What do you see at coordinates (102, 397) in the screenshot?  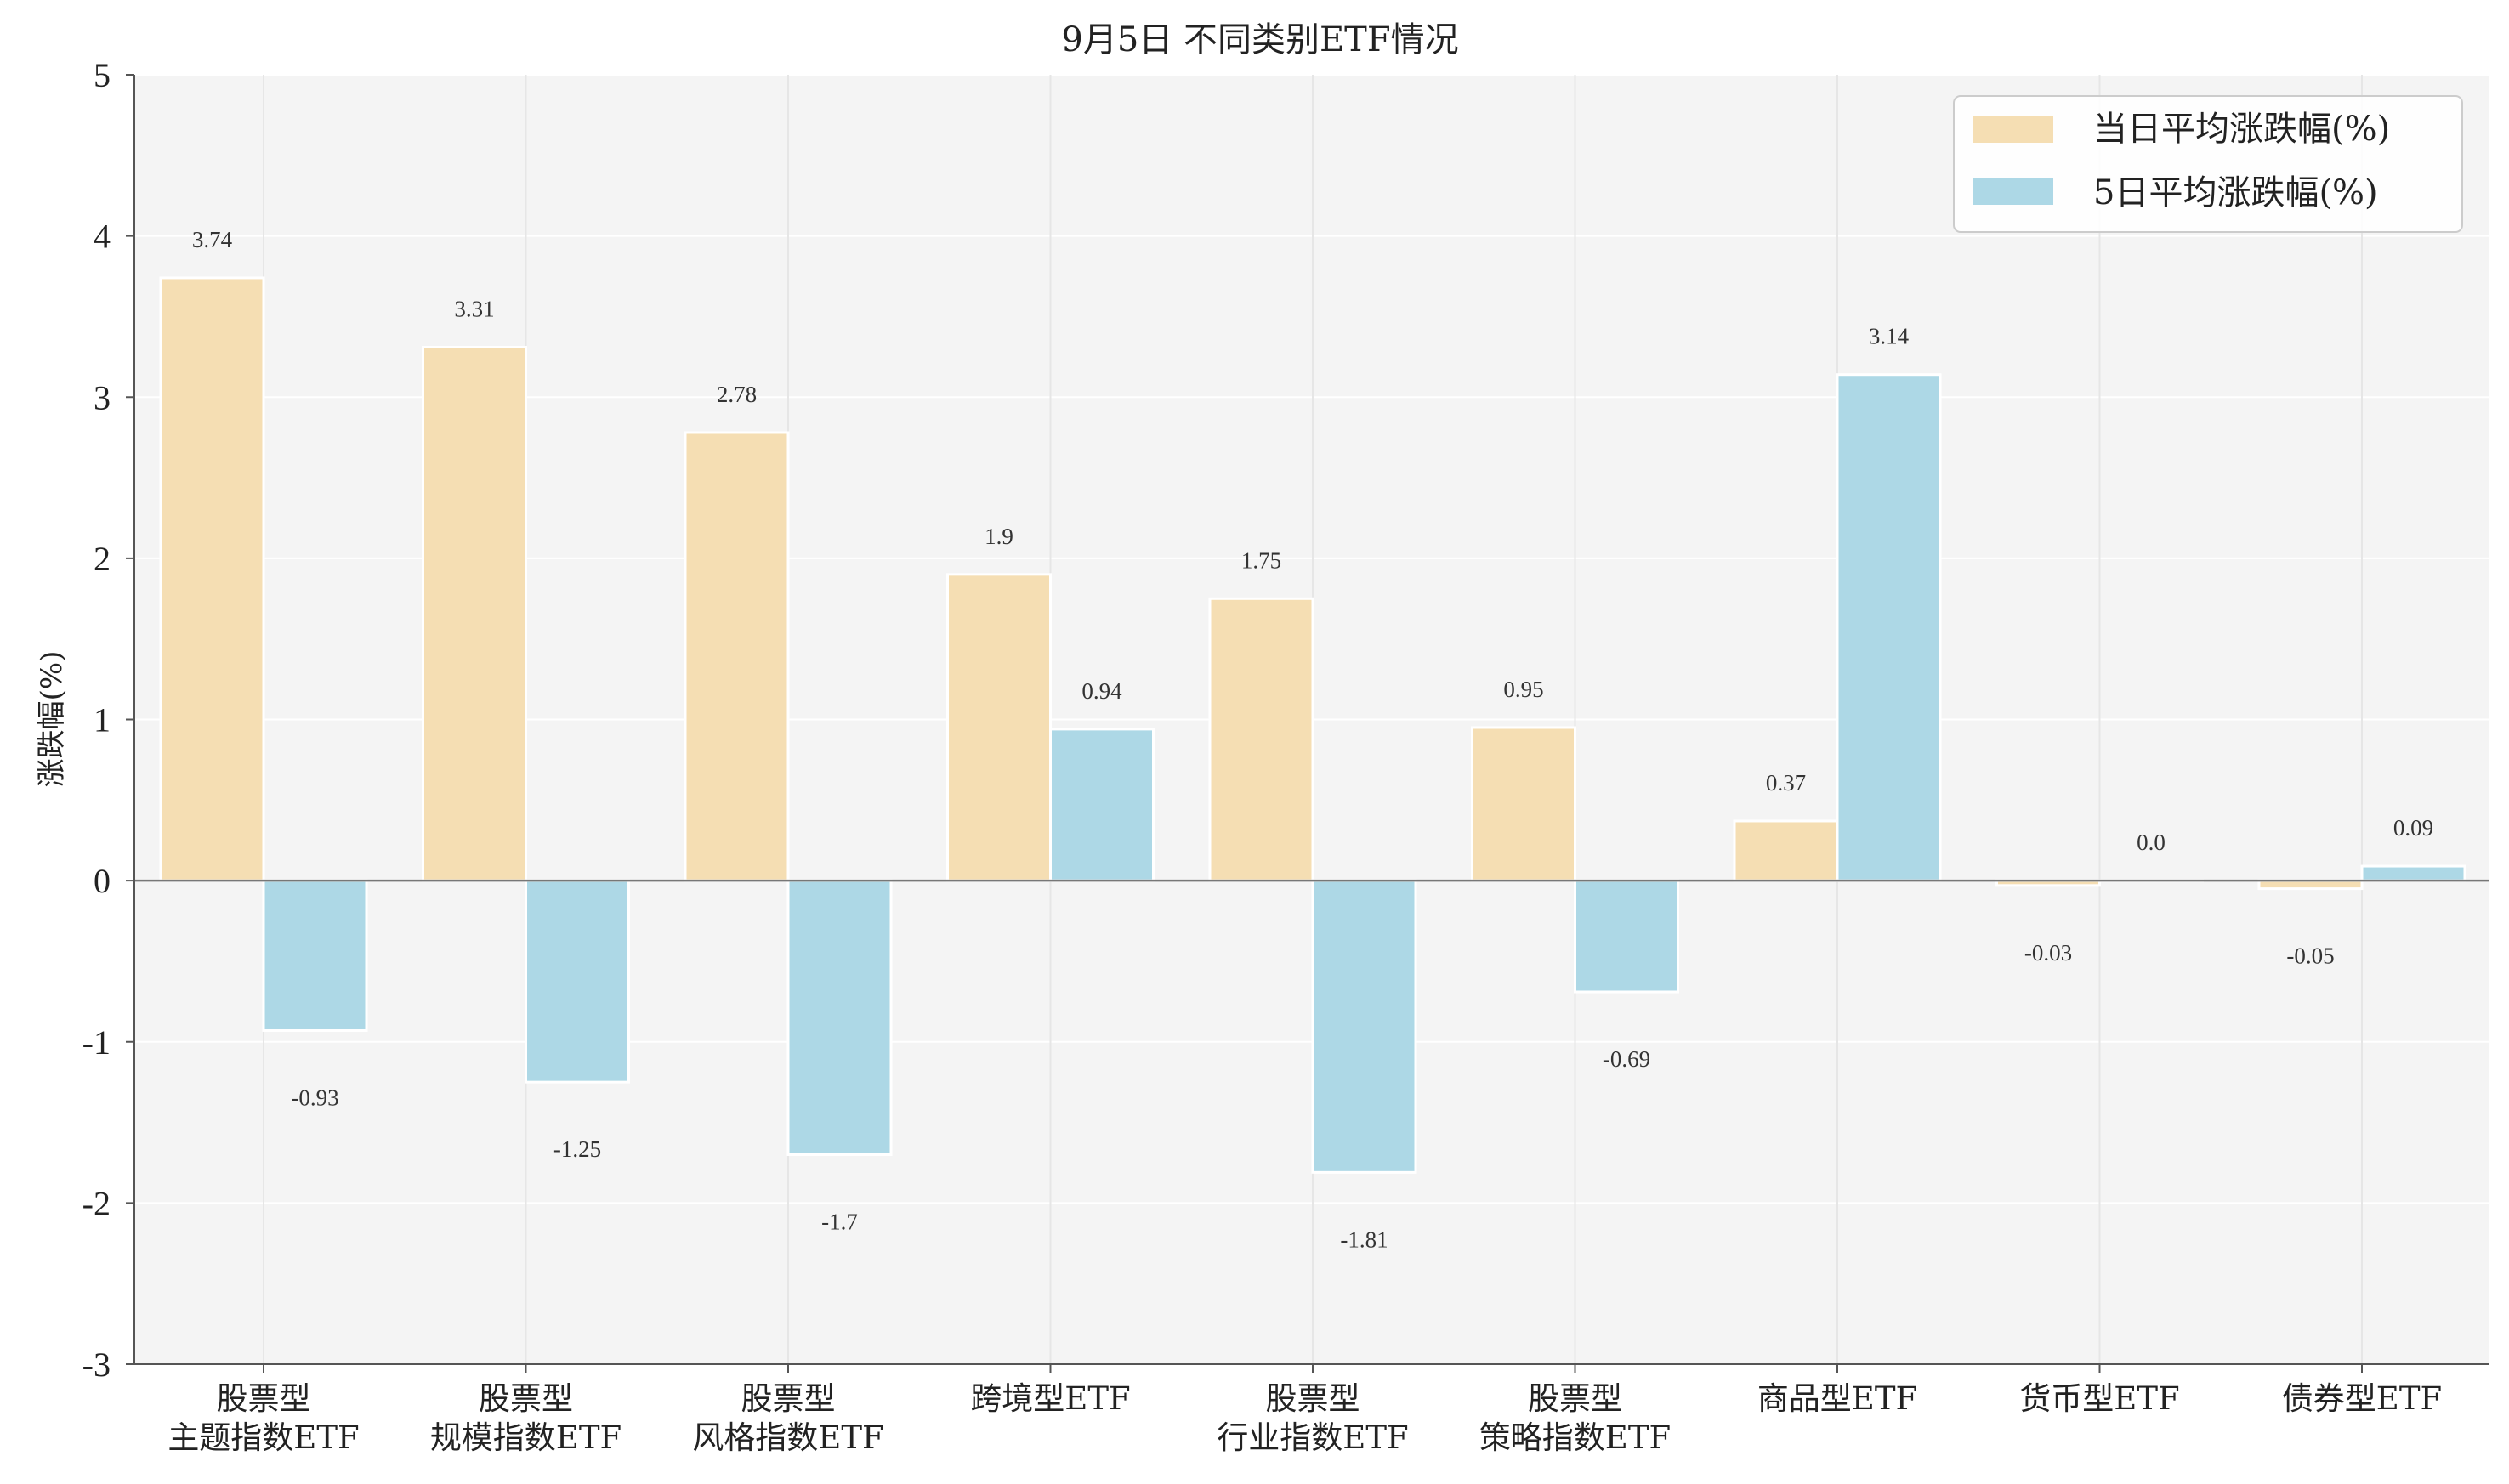 I see `y-tick-label: 3` at bounding box center [102, 397].